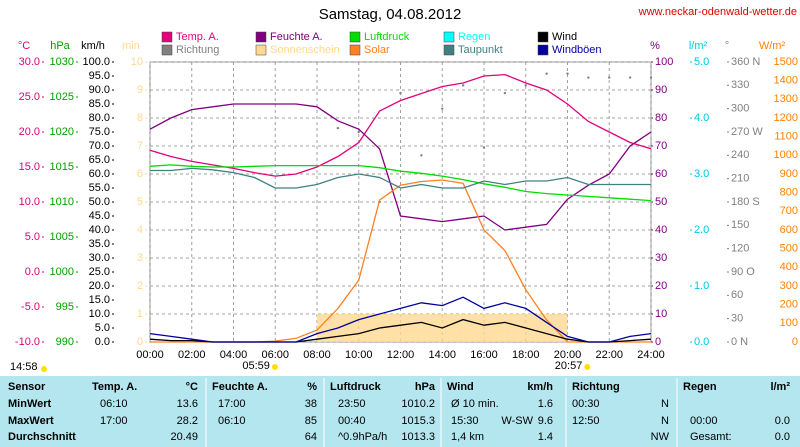 This screenshot has width=800, height=447. I want to click on y-tick-label: 20.0, so click(99, 286).